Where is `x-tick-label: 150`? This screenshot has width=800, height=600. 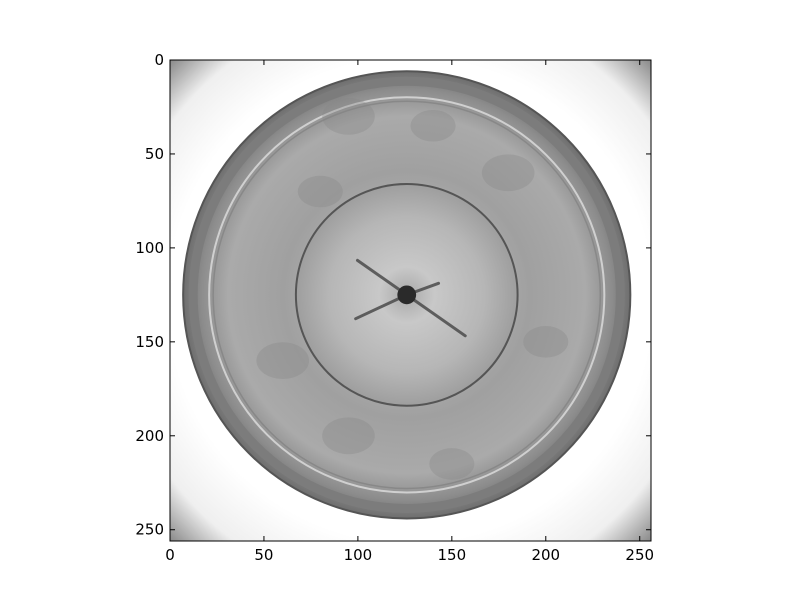 x-tick-label: 150 is located at coordinates (452, 555).